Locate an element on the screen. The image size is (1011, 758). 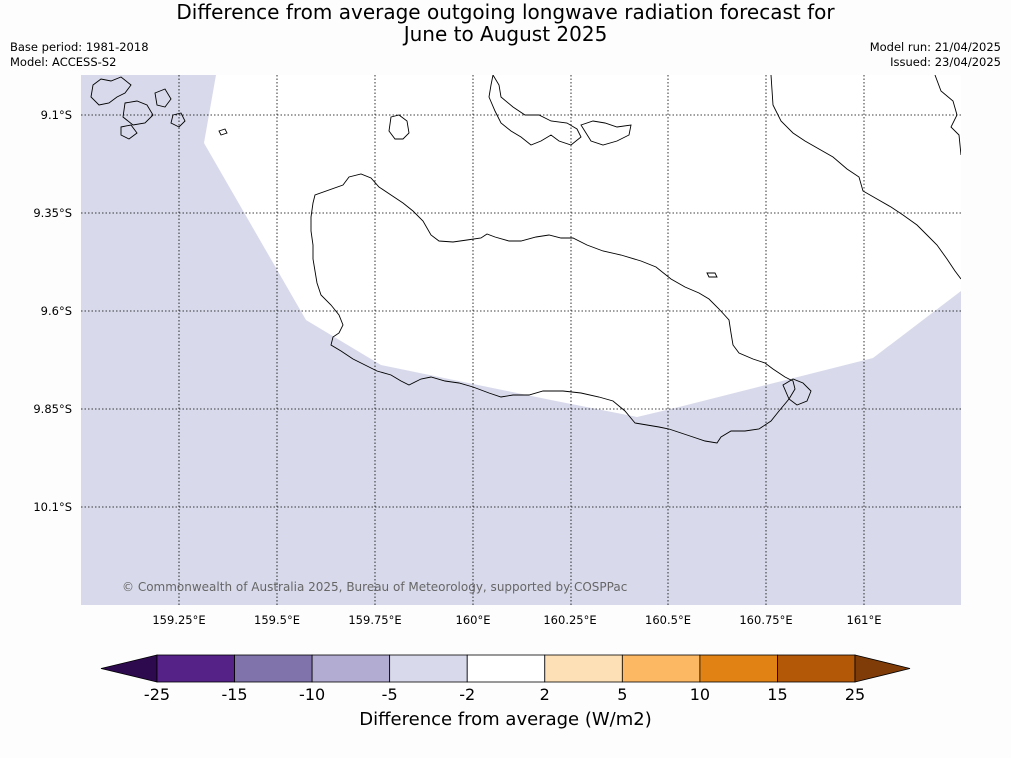
lon-label: 159.5°E is located at coordinates (277, 620).